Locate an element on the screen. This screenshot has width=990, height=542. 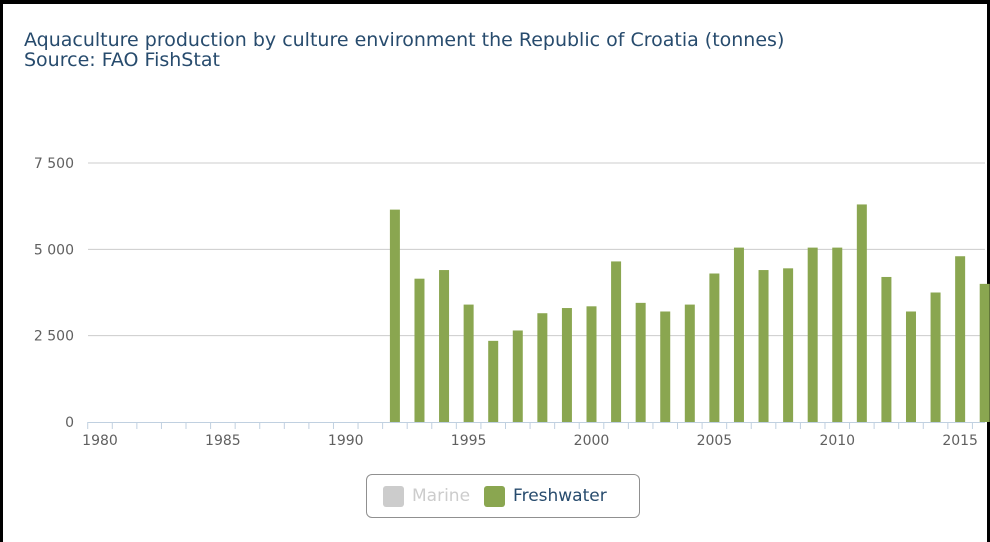
y-tick-label: 7 500 is located at coordinates (54, 164).